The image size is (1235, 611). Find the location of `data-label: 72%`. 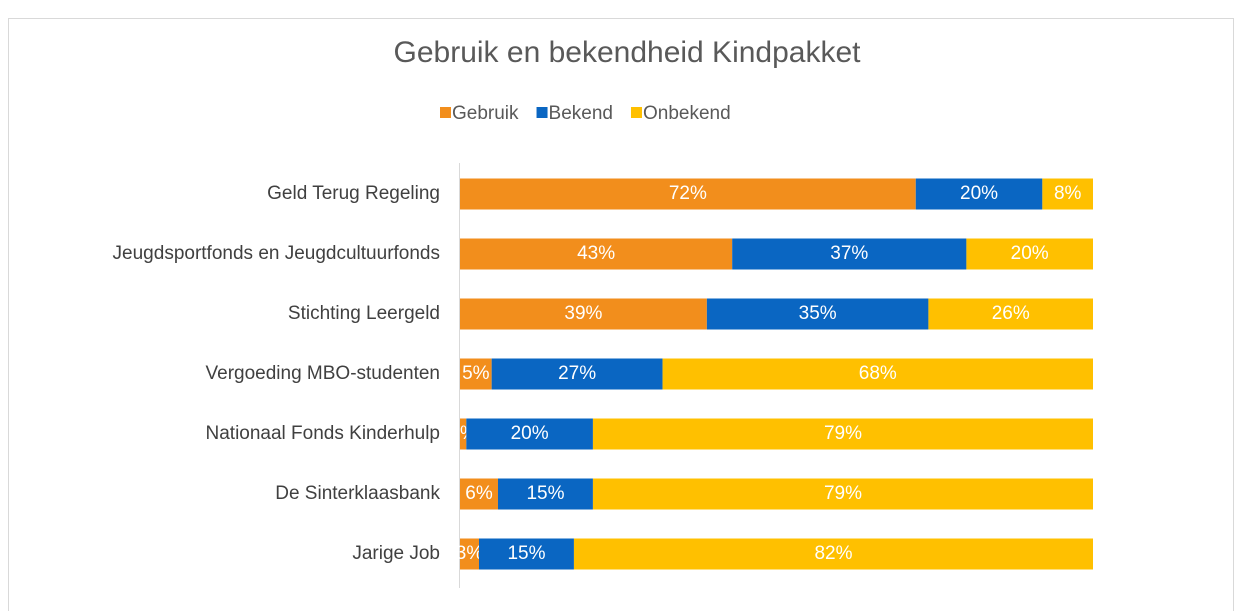

data-label: 72% is located at coordinates (688, 193).